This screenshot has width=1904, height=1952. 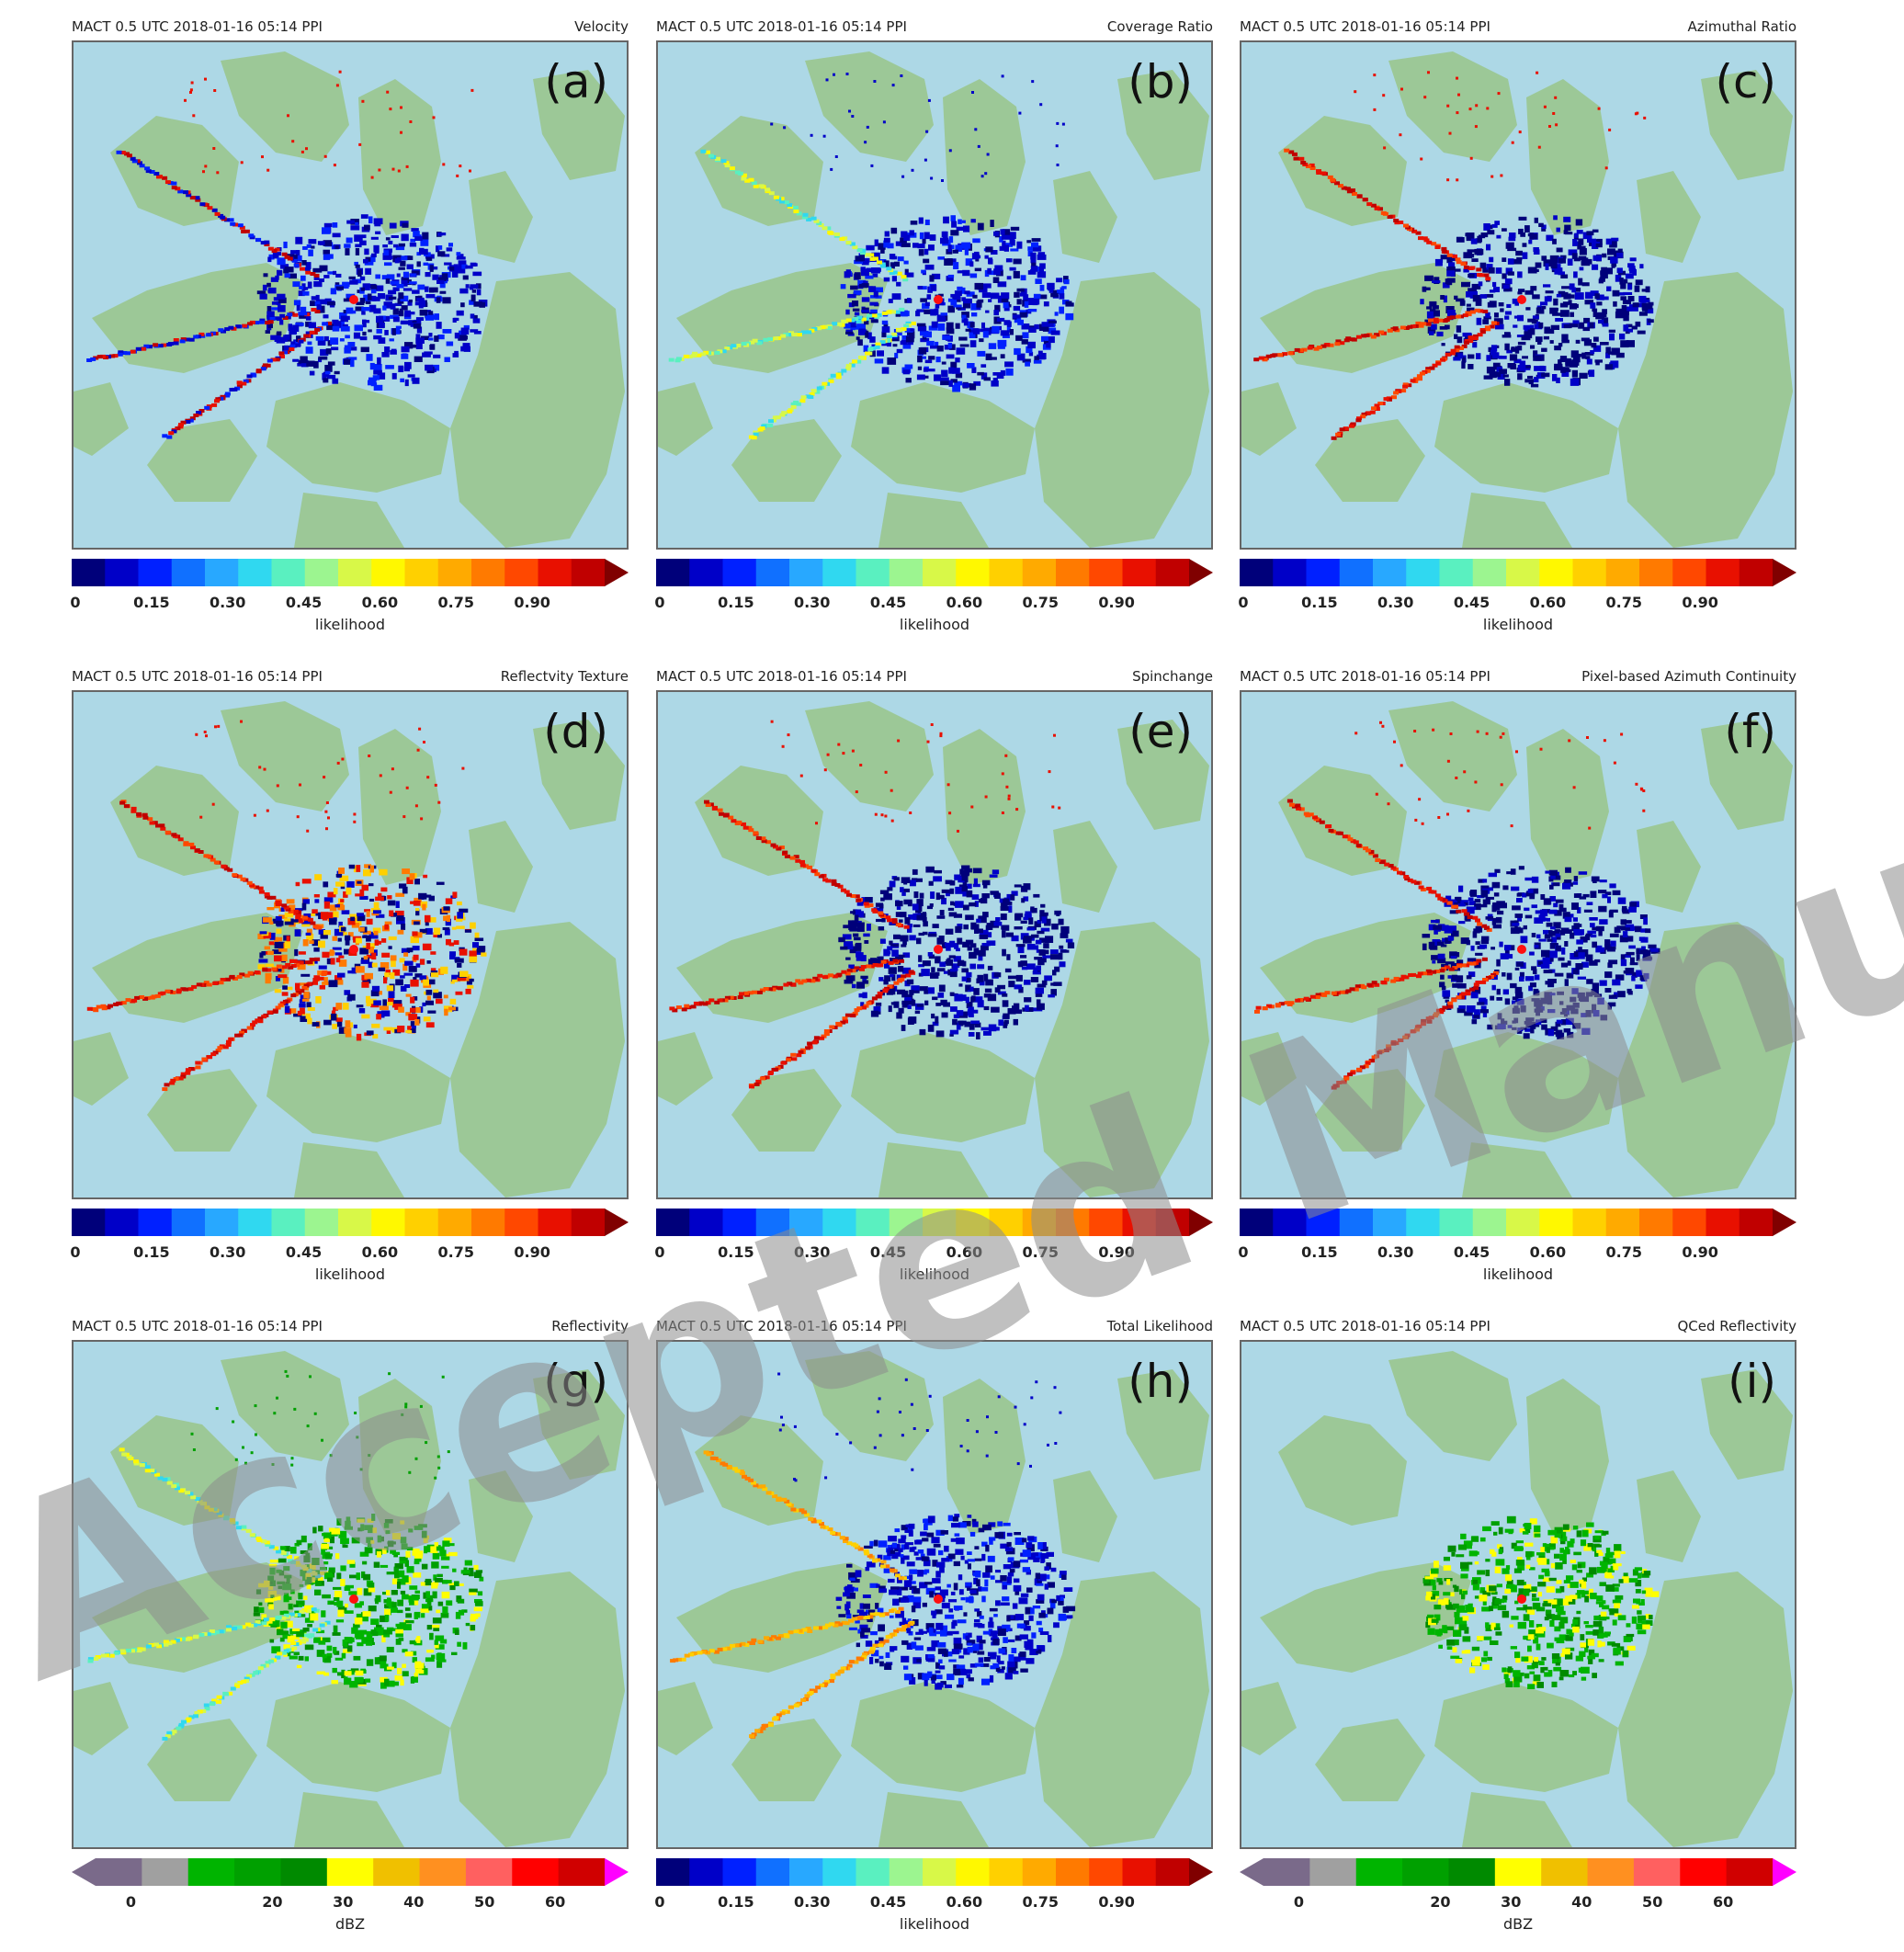 I want to click on colorbar-tick-label: 0.60, so click(x=1548, y=1252).